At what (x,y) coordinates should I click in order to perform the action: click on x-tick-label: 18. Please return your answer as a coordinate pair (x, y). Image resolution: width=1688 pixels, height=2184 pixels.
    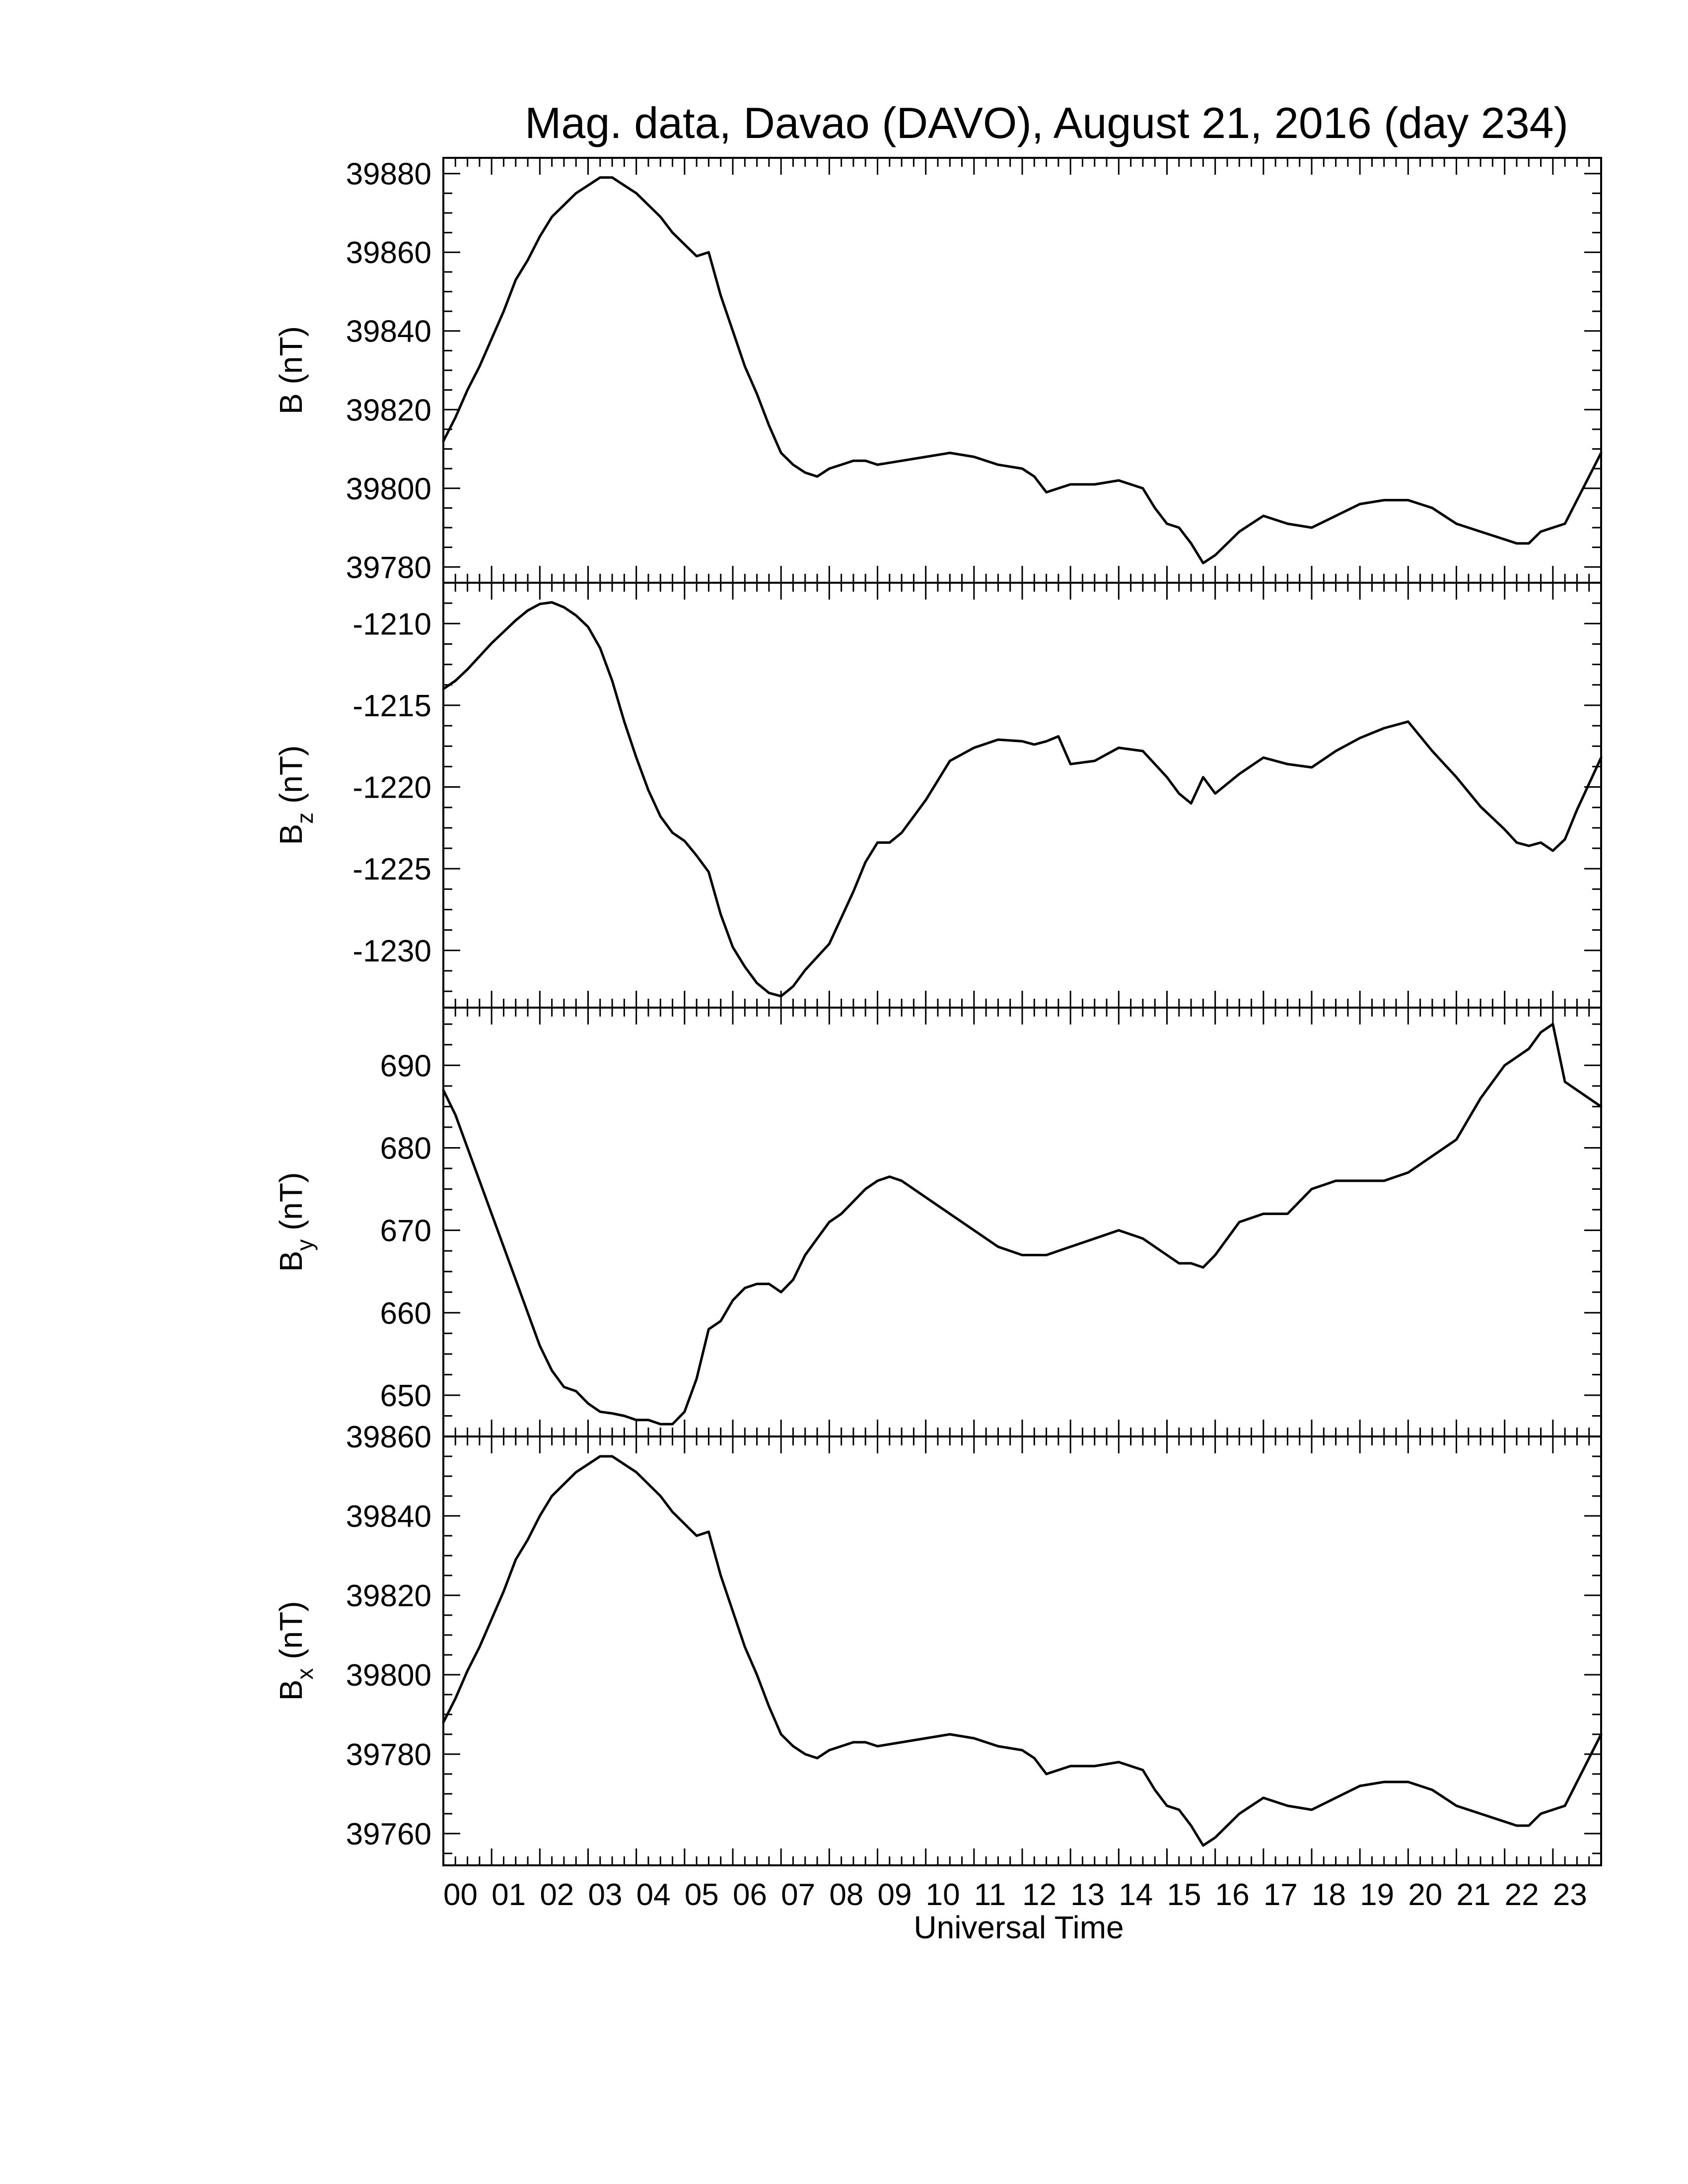
    Looking at the image, I should click on (1329, 1895).